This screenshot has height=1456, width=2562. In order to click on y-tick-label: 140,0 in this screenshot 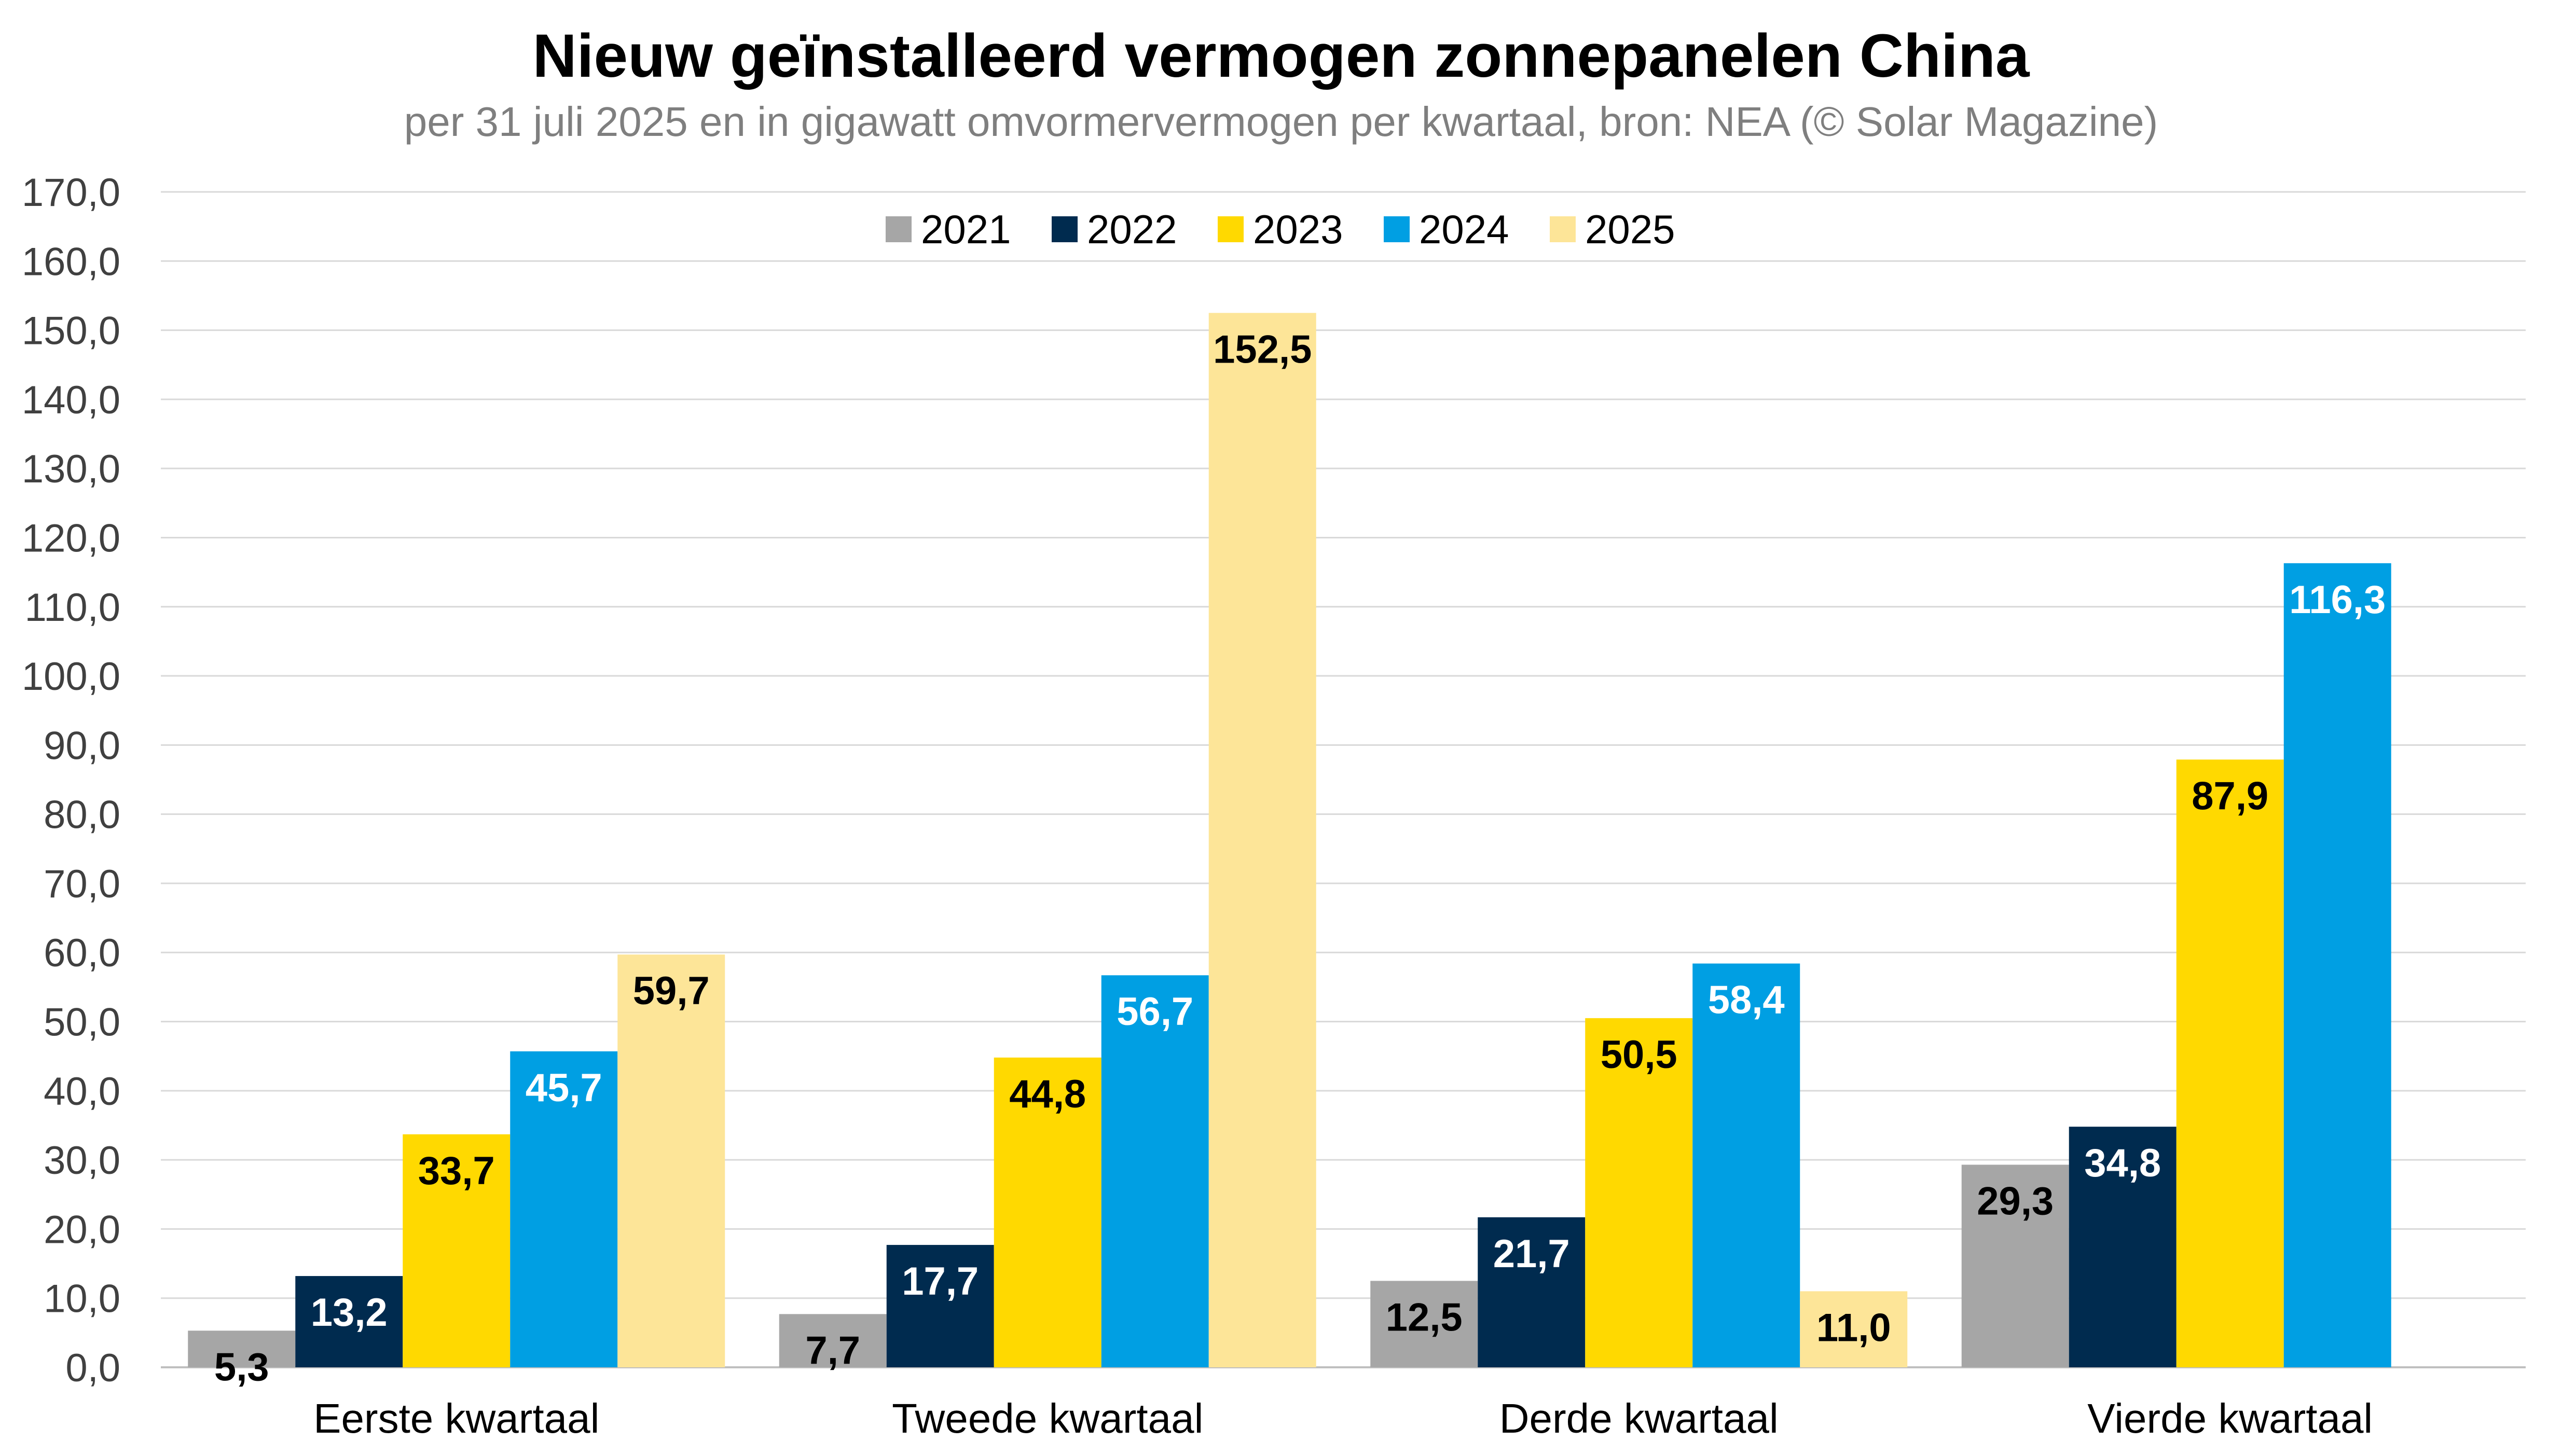, I will do `click(71, 400)`.